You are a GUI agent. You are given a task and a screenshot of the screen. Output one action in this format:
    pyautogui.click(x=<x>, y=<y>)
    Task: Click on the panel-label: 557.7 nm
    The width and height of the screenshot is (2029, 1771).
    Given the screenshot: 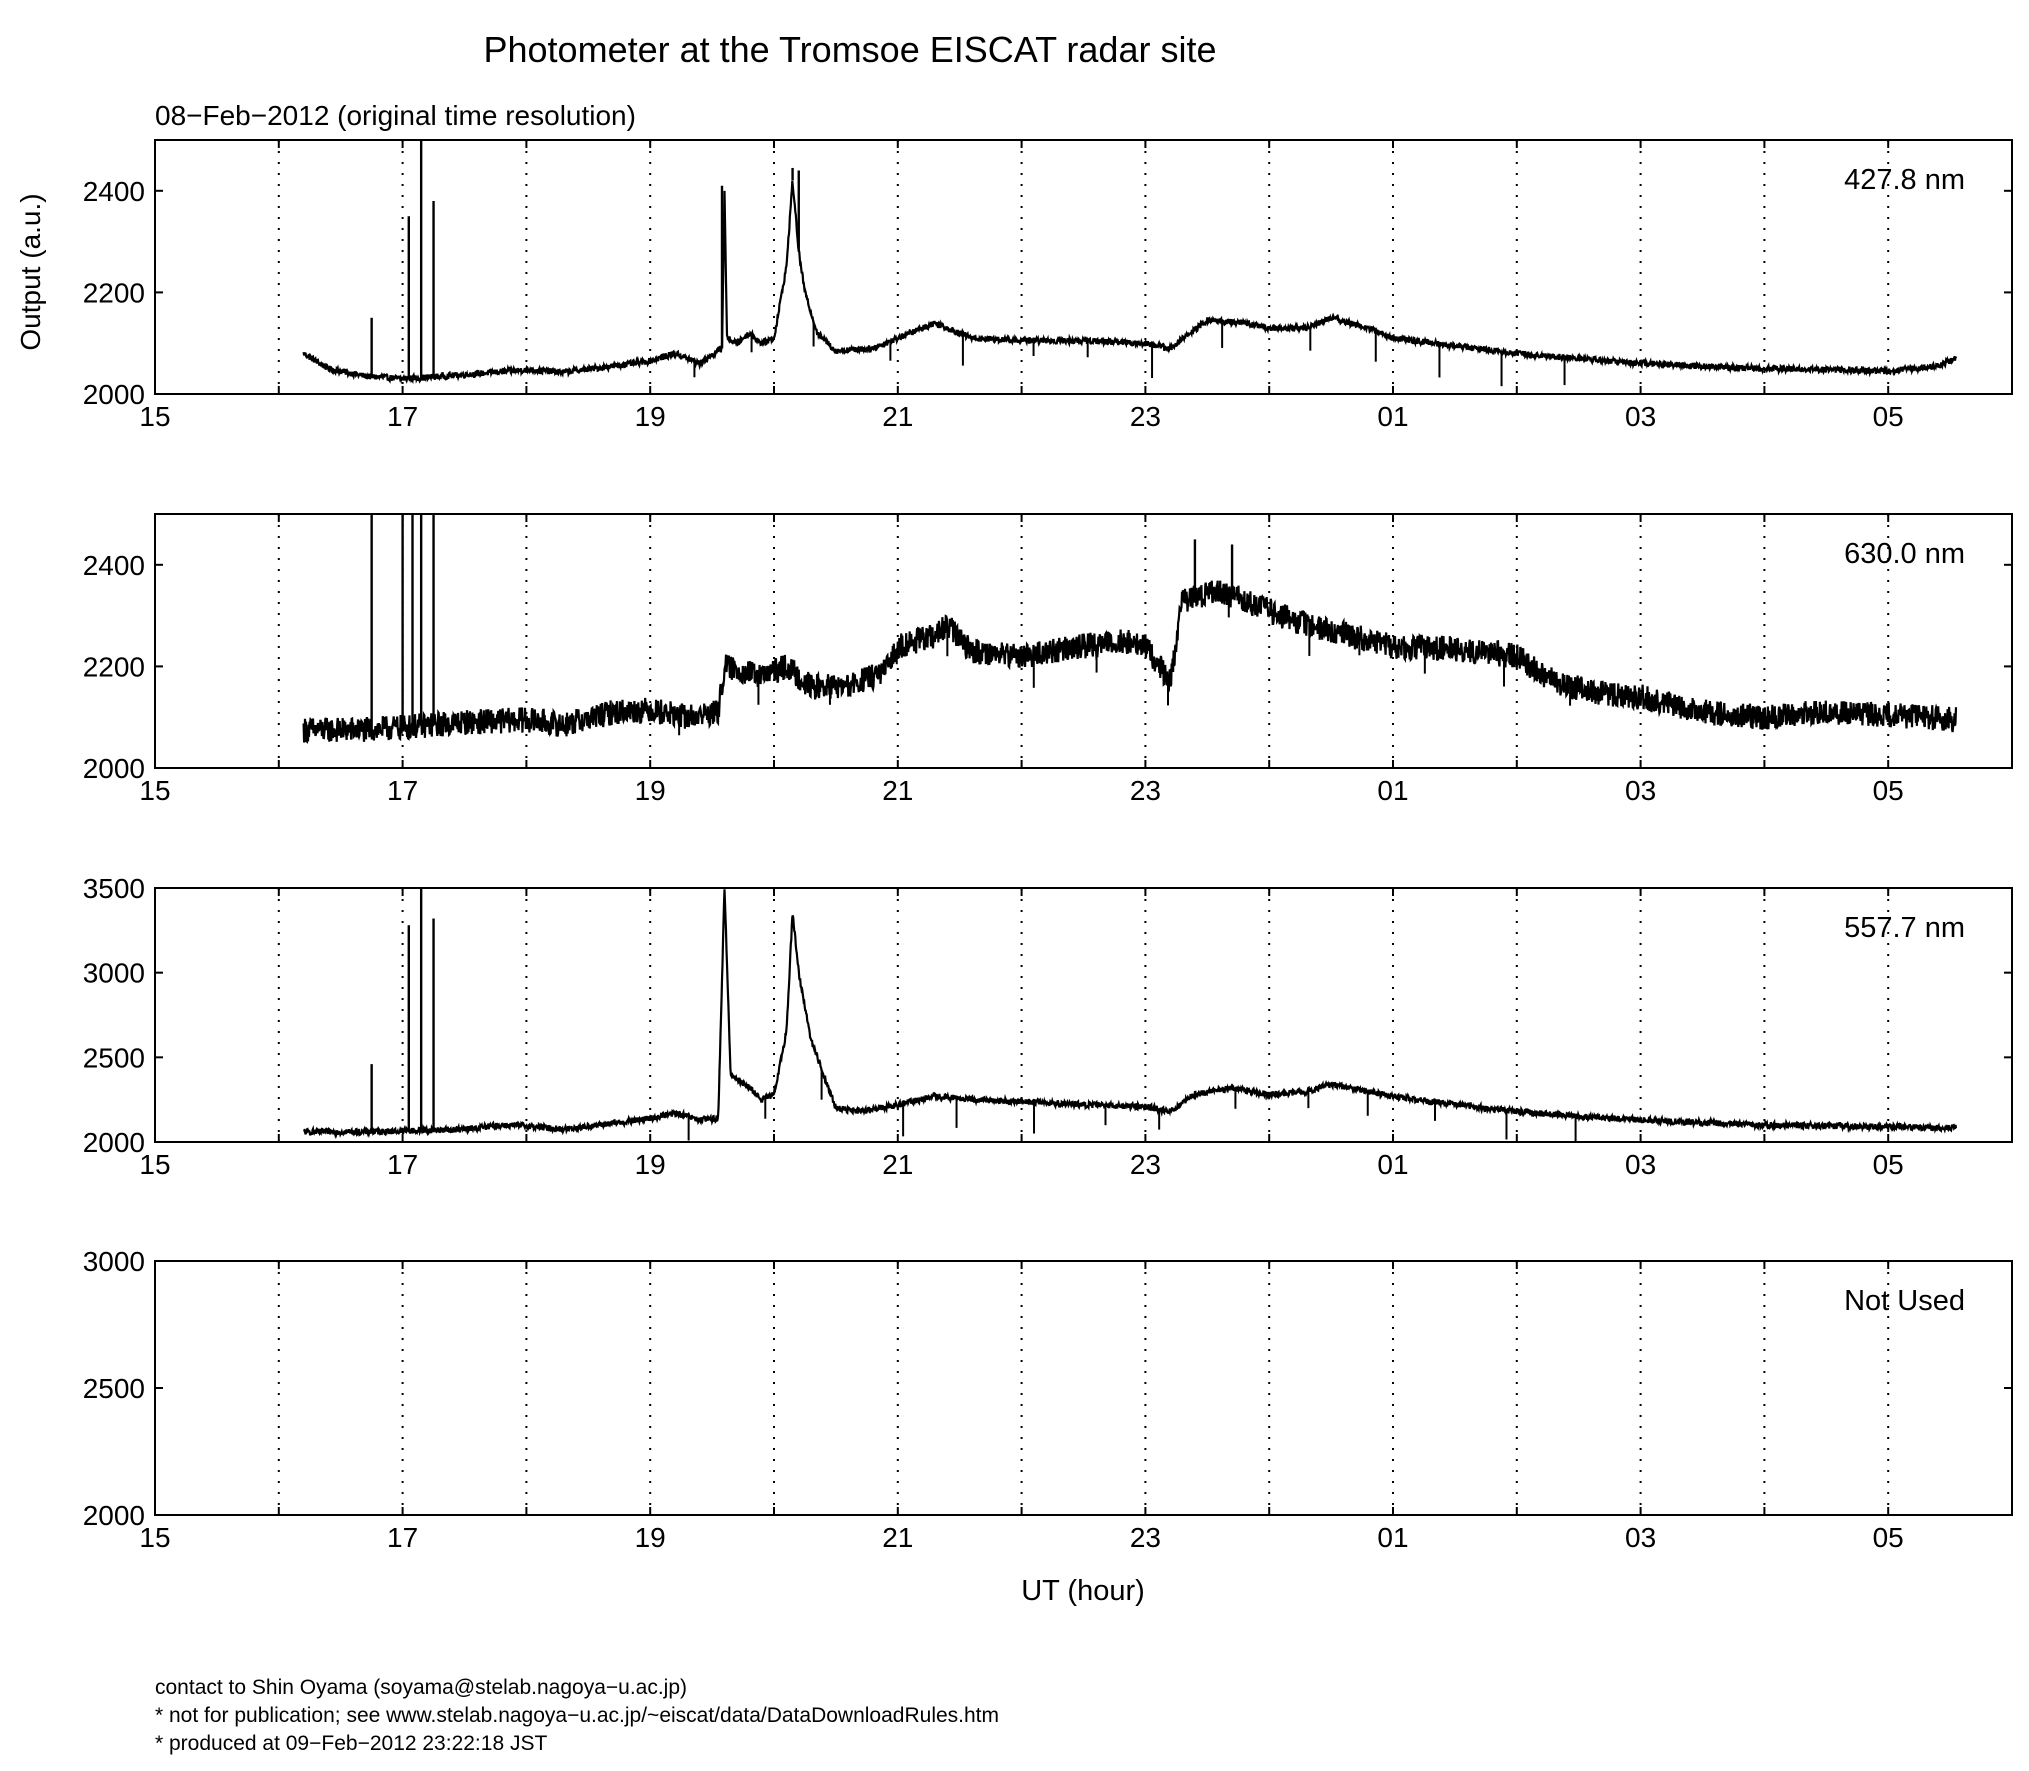 What is the action you would take?
    pyautogui.click(x=1904, y=928)
    